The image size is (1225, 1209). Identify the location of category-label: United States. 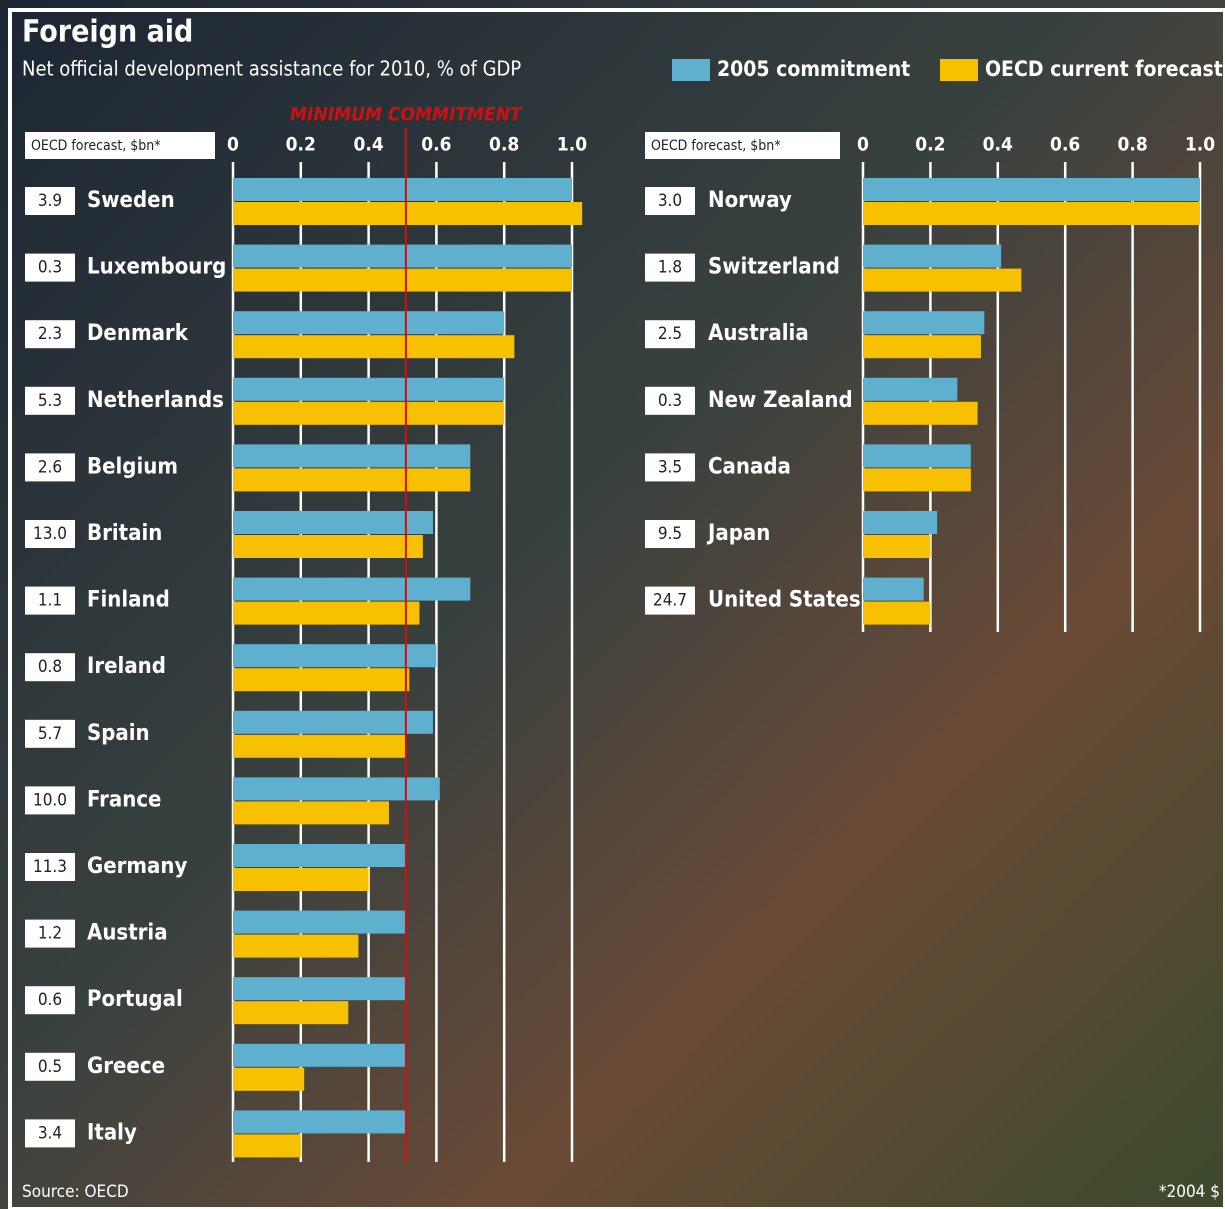
(784, 600).